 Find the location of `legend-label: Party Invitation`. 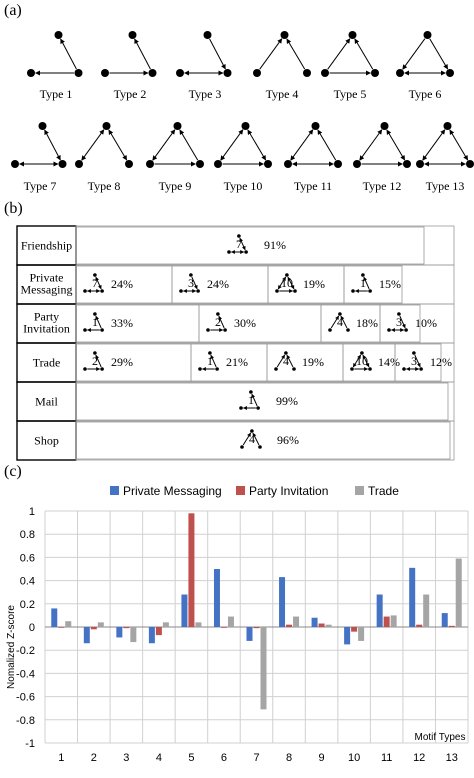

legend-label: Party Invitation is located at coordinates (288, 491).